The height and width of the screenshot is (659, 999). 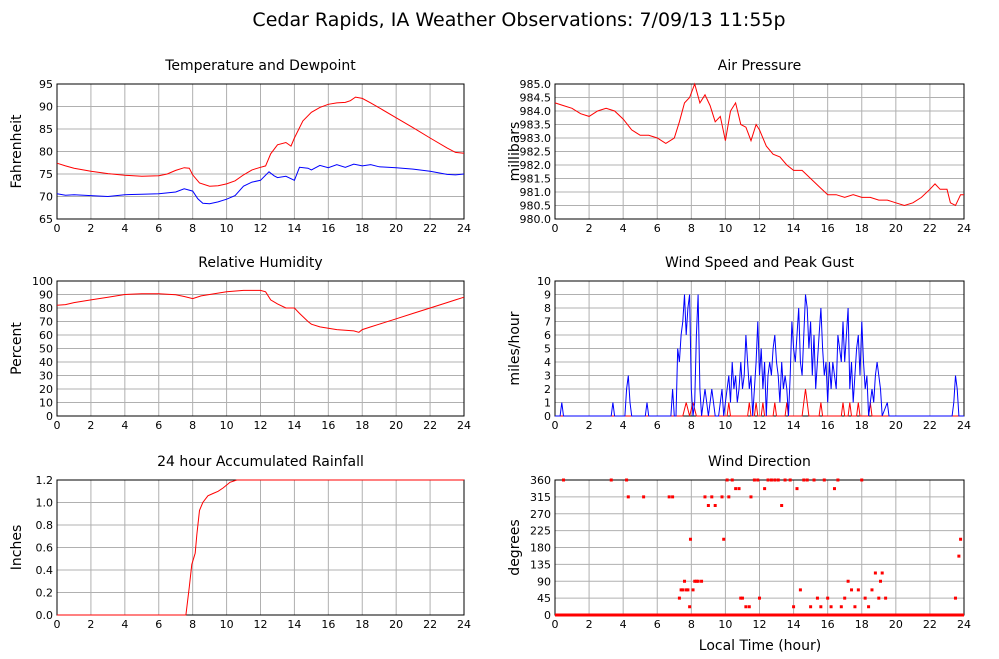 I want to click on y-tick-label: 90, so click(x=544, y=581).